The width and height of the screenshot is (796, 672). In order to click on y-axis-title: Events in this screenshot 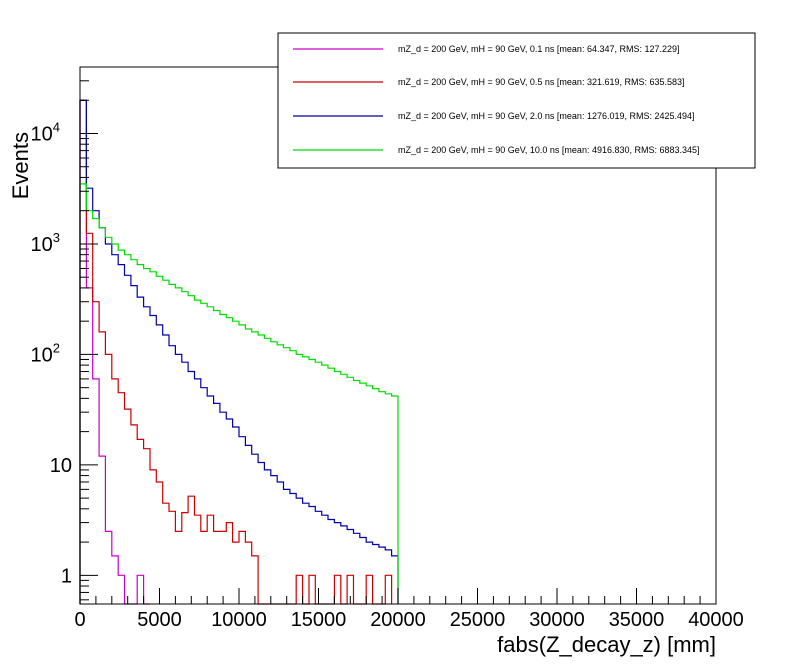, I will do `click(20, 165)`.